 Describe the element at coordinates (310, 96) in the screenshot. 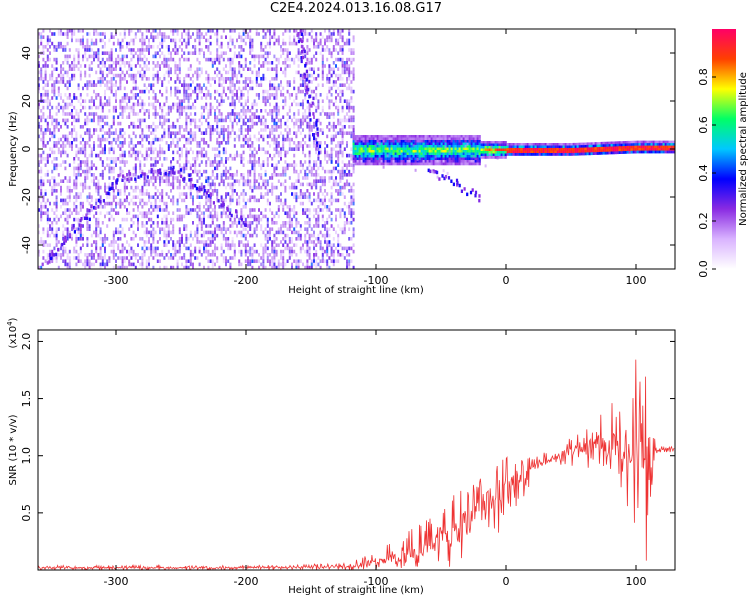

I see `streak-cell` at that location.